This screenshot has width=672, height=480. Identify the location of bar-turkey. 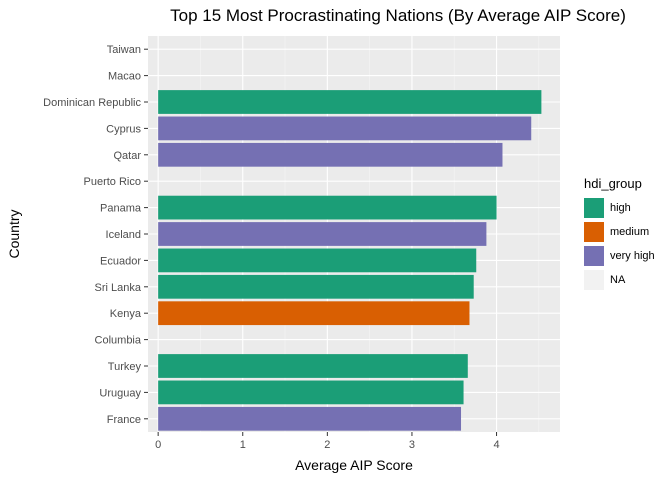
(313, 366).